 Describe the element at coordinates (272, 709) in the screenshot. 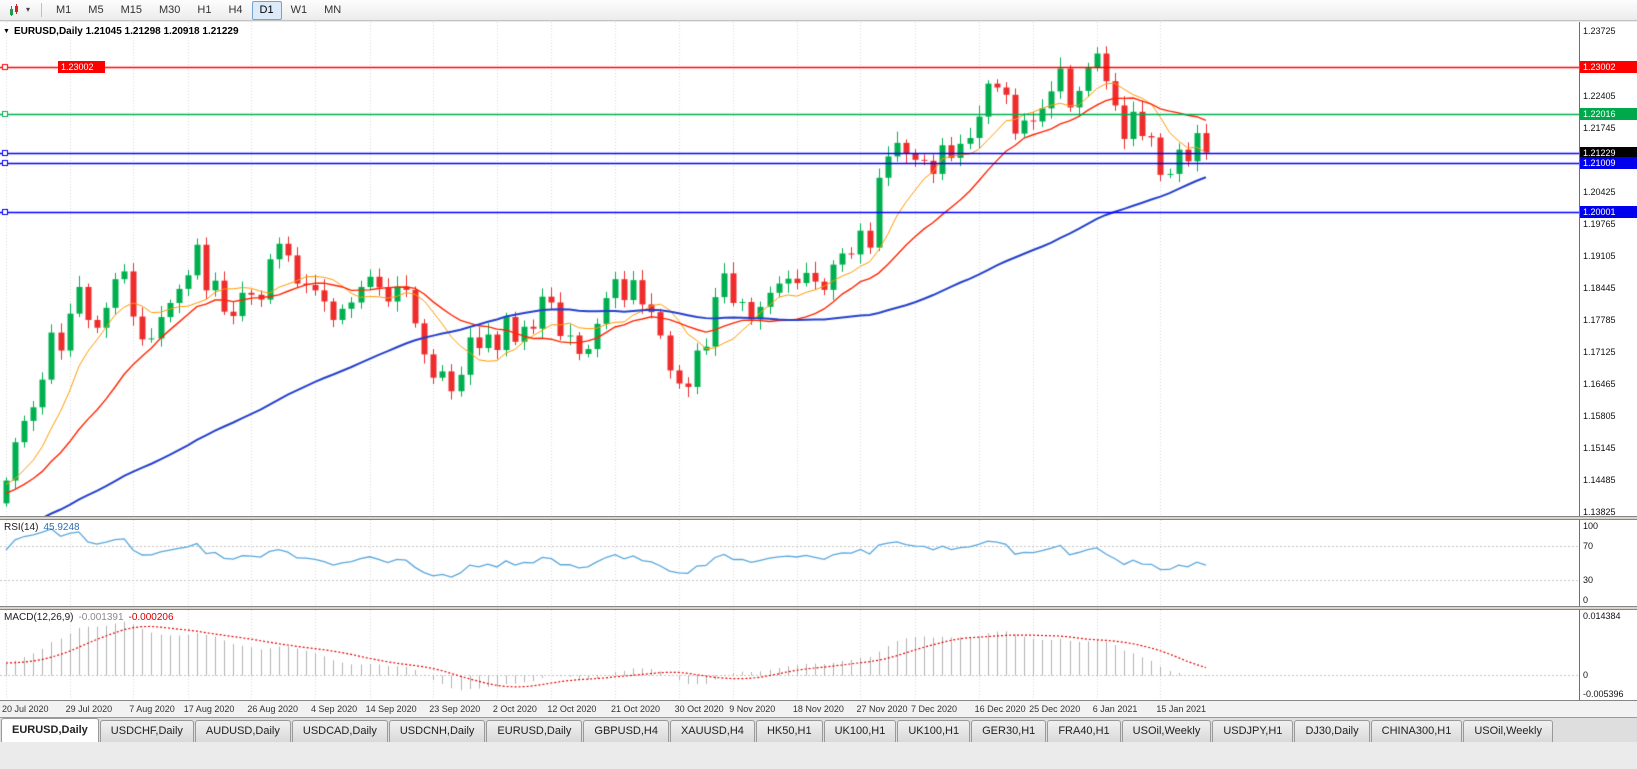

I see `date-label: 26 Aug 2020` at that location.